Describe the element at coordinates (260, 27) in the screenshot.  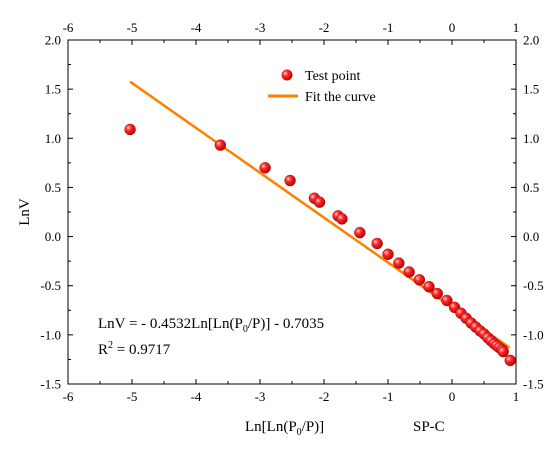
I see `x-tick-label-top: -3` at that location.